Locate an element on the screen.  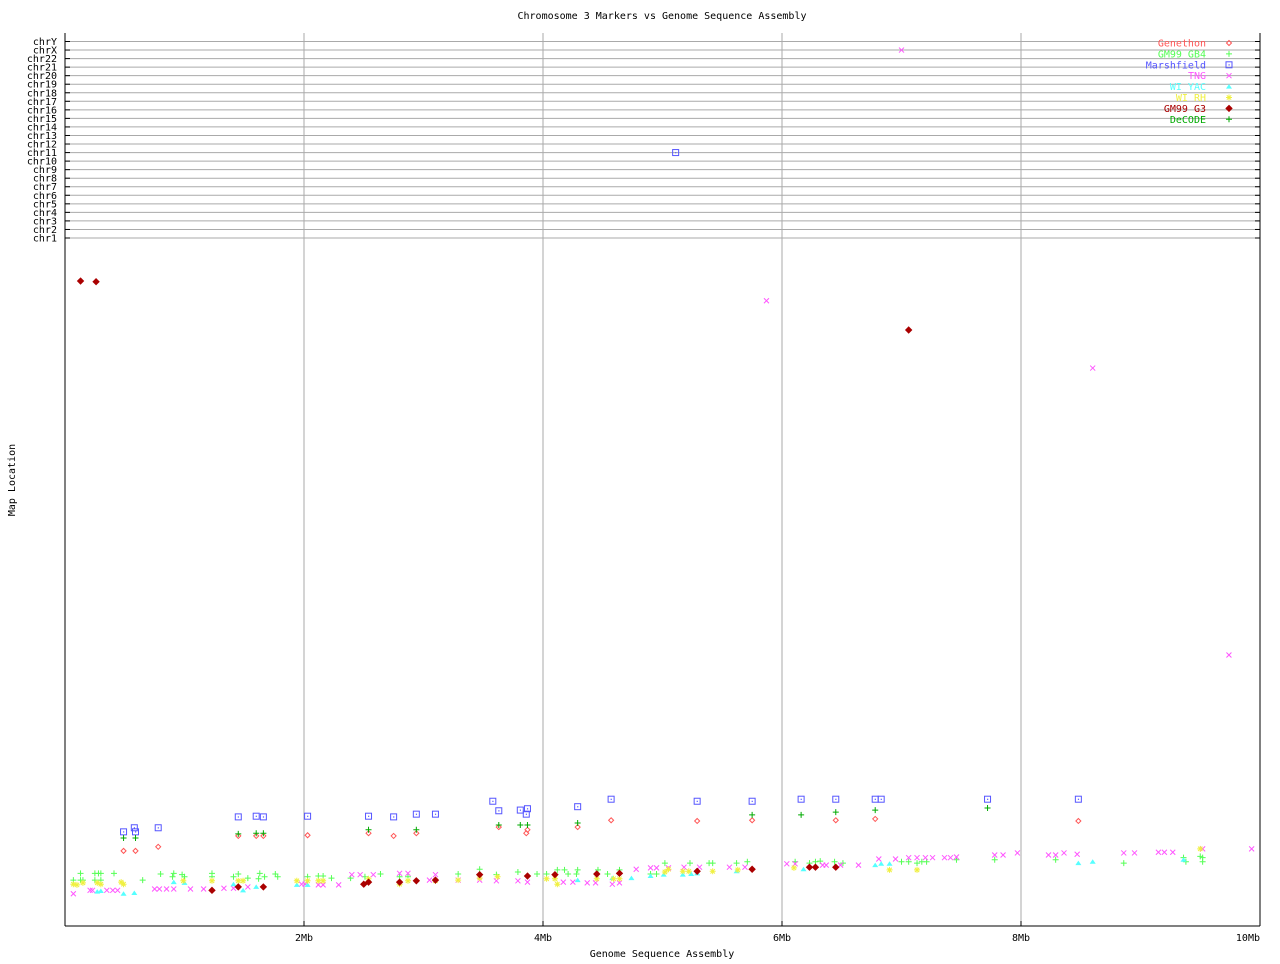
x-axis-label: Genome Sequence Assembly is located at coordinates (662, 954).